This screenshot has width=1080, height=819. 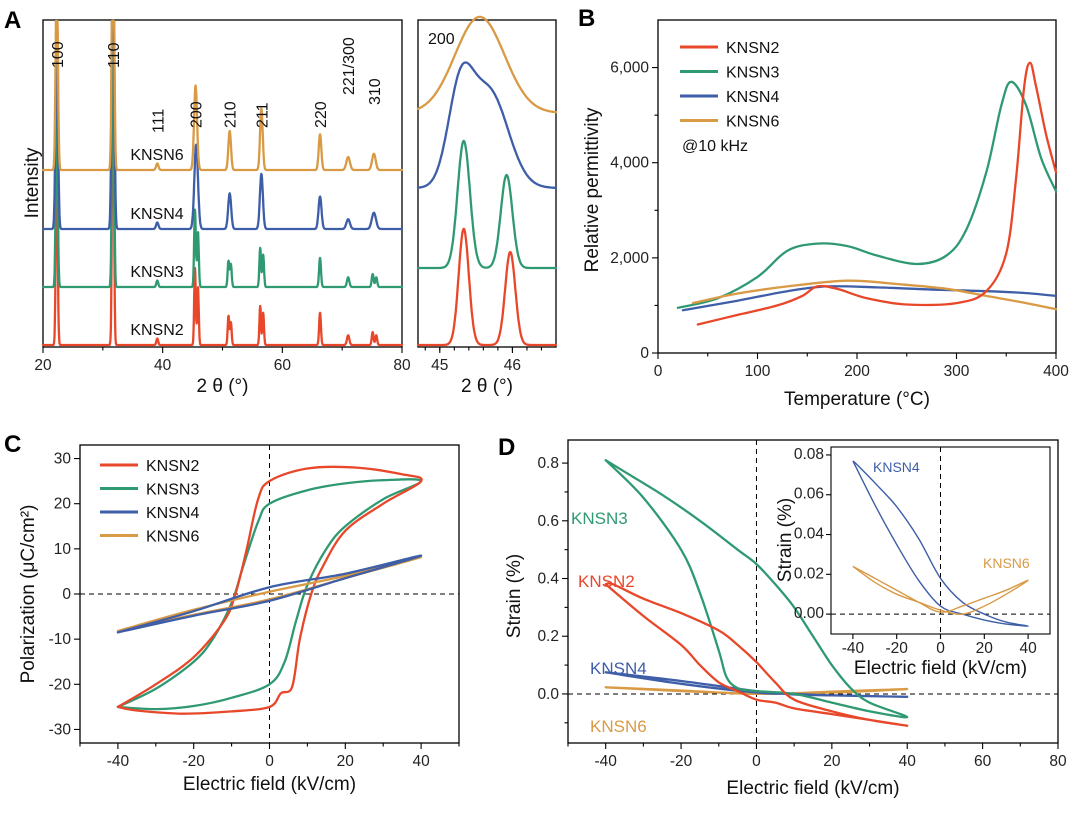 What do you see at coordinates (752, 48) in the screenshot?
I see `panel-b-legend-label: KNSN2` at bounding box center [752, 48].